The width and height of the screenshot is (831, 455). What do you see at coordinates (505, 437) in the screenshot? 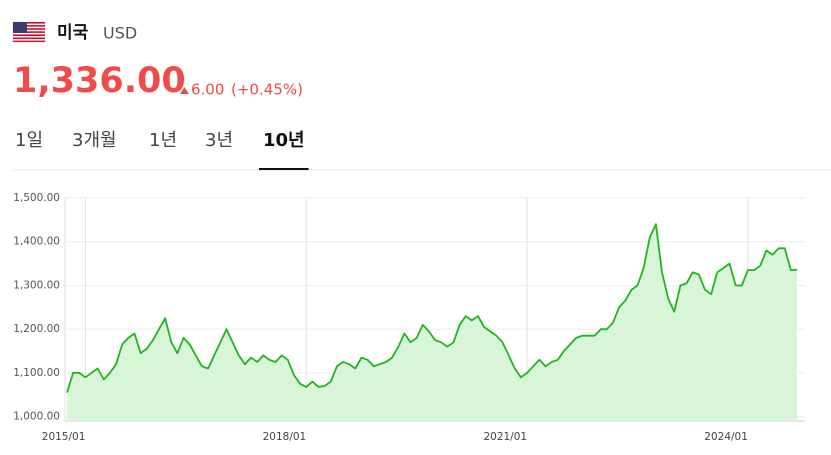
I see `x-tick-label: 2021/01` at bounding box center [505, 437].